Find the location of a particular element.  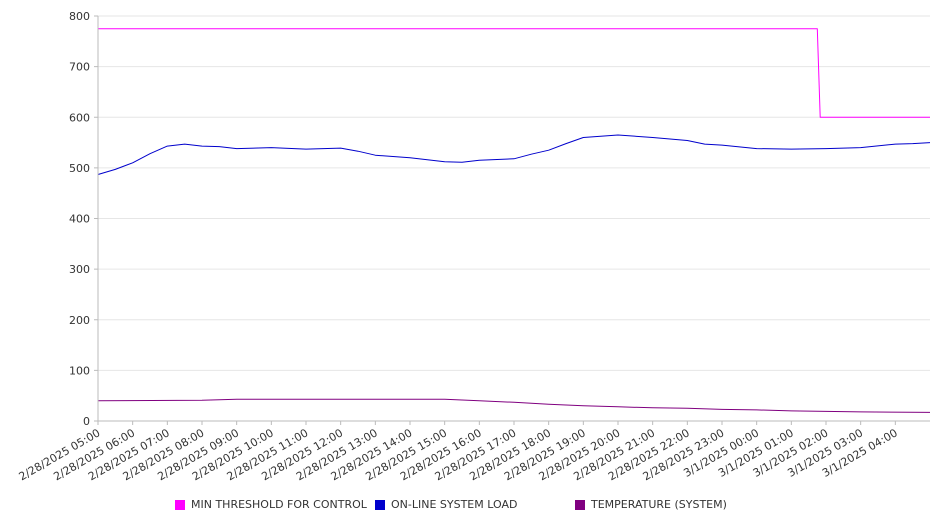

legend-swatch-min-threshold is located at coordinates (180, 504).